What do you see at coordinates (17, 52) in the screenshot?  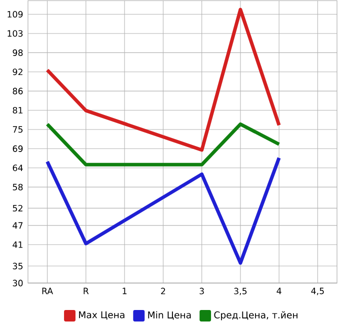 I see `y-tick-label: 98` at bounding box center [17, 52].